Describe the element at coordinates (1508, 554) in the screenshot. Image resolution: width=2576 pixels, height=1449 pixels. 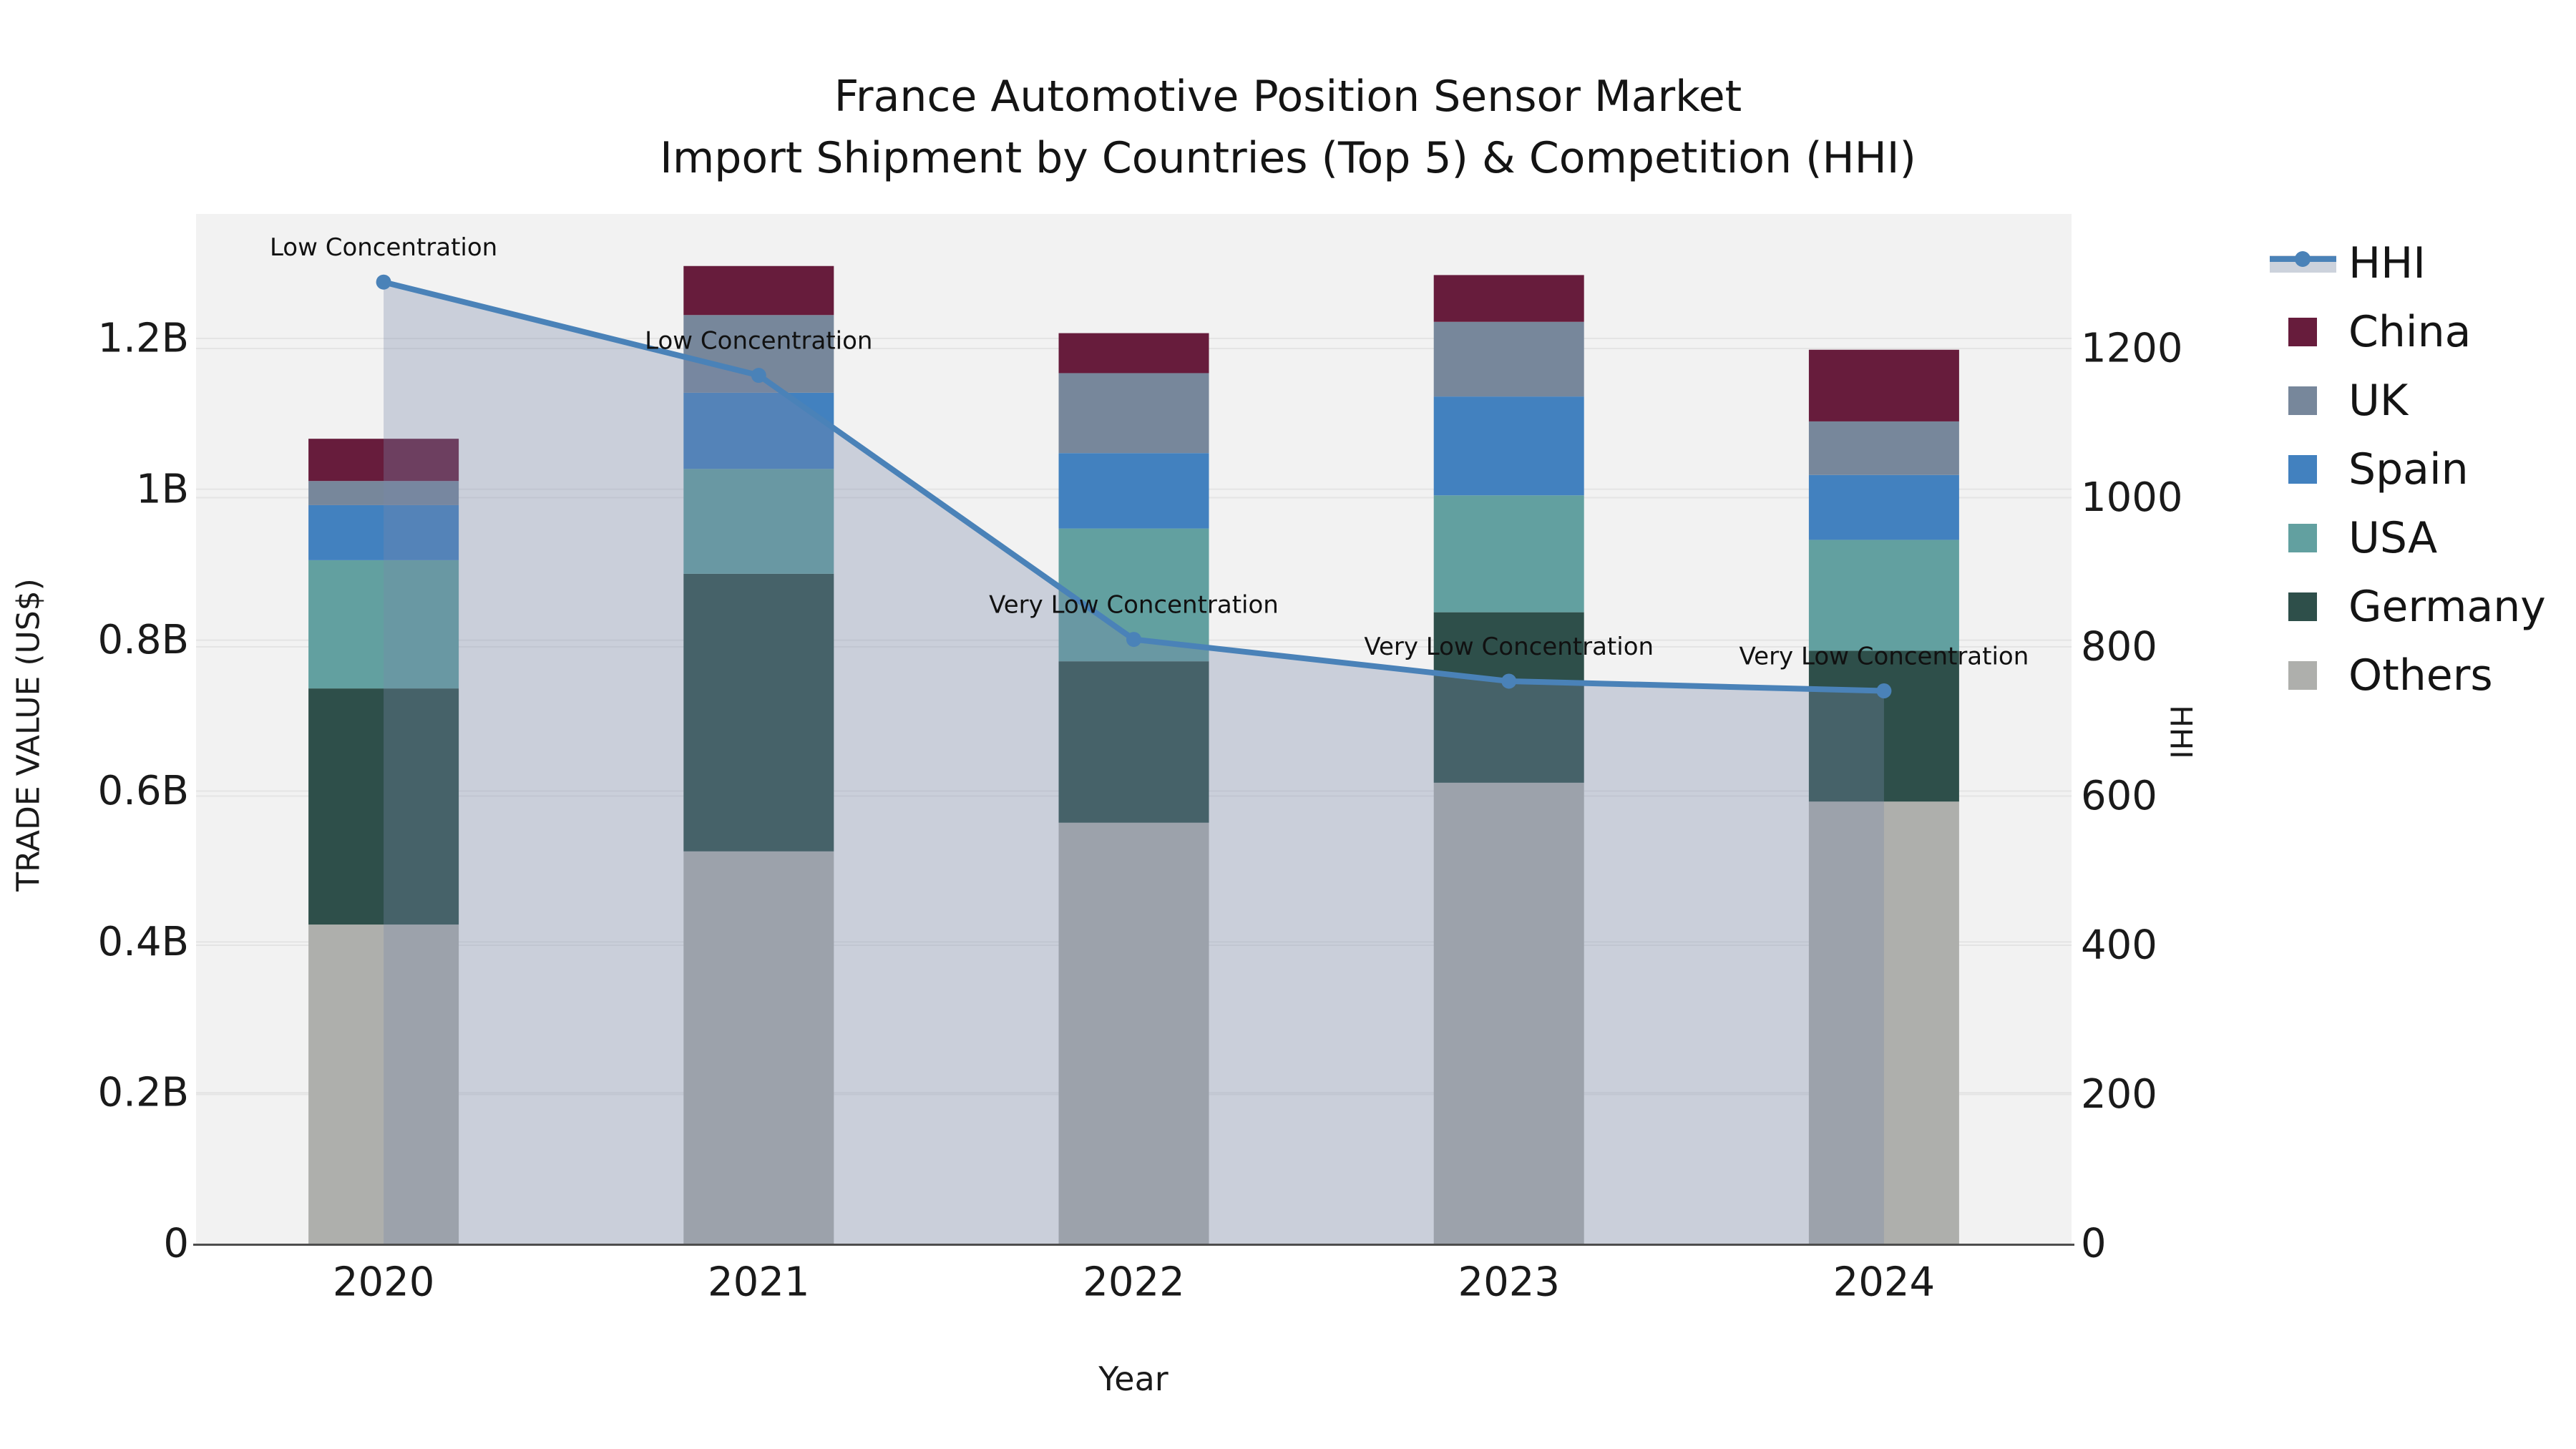
I see `bar-segment-usa-2023` at that location.